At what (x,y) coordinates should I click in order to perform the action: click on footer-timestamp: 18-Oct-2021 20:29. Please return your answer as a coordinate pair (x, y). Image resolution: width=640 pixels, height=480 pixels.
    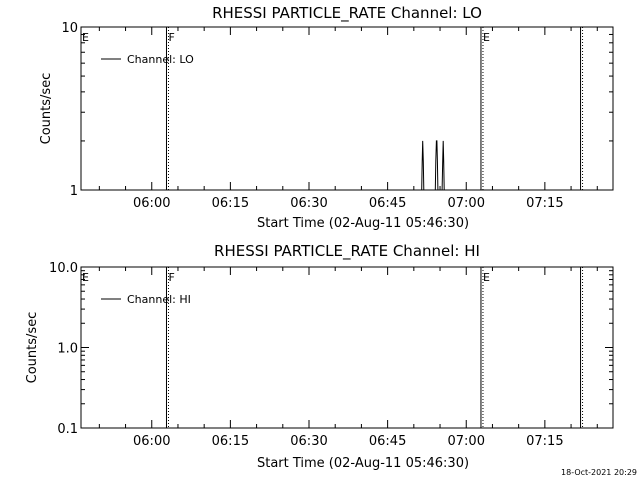
    Looking at the image, I should click on (599, 472).